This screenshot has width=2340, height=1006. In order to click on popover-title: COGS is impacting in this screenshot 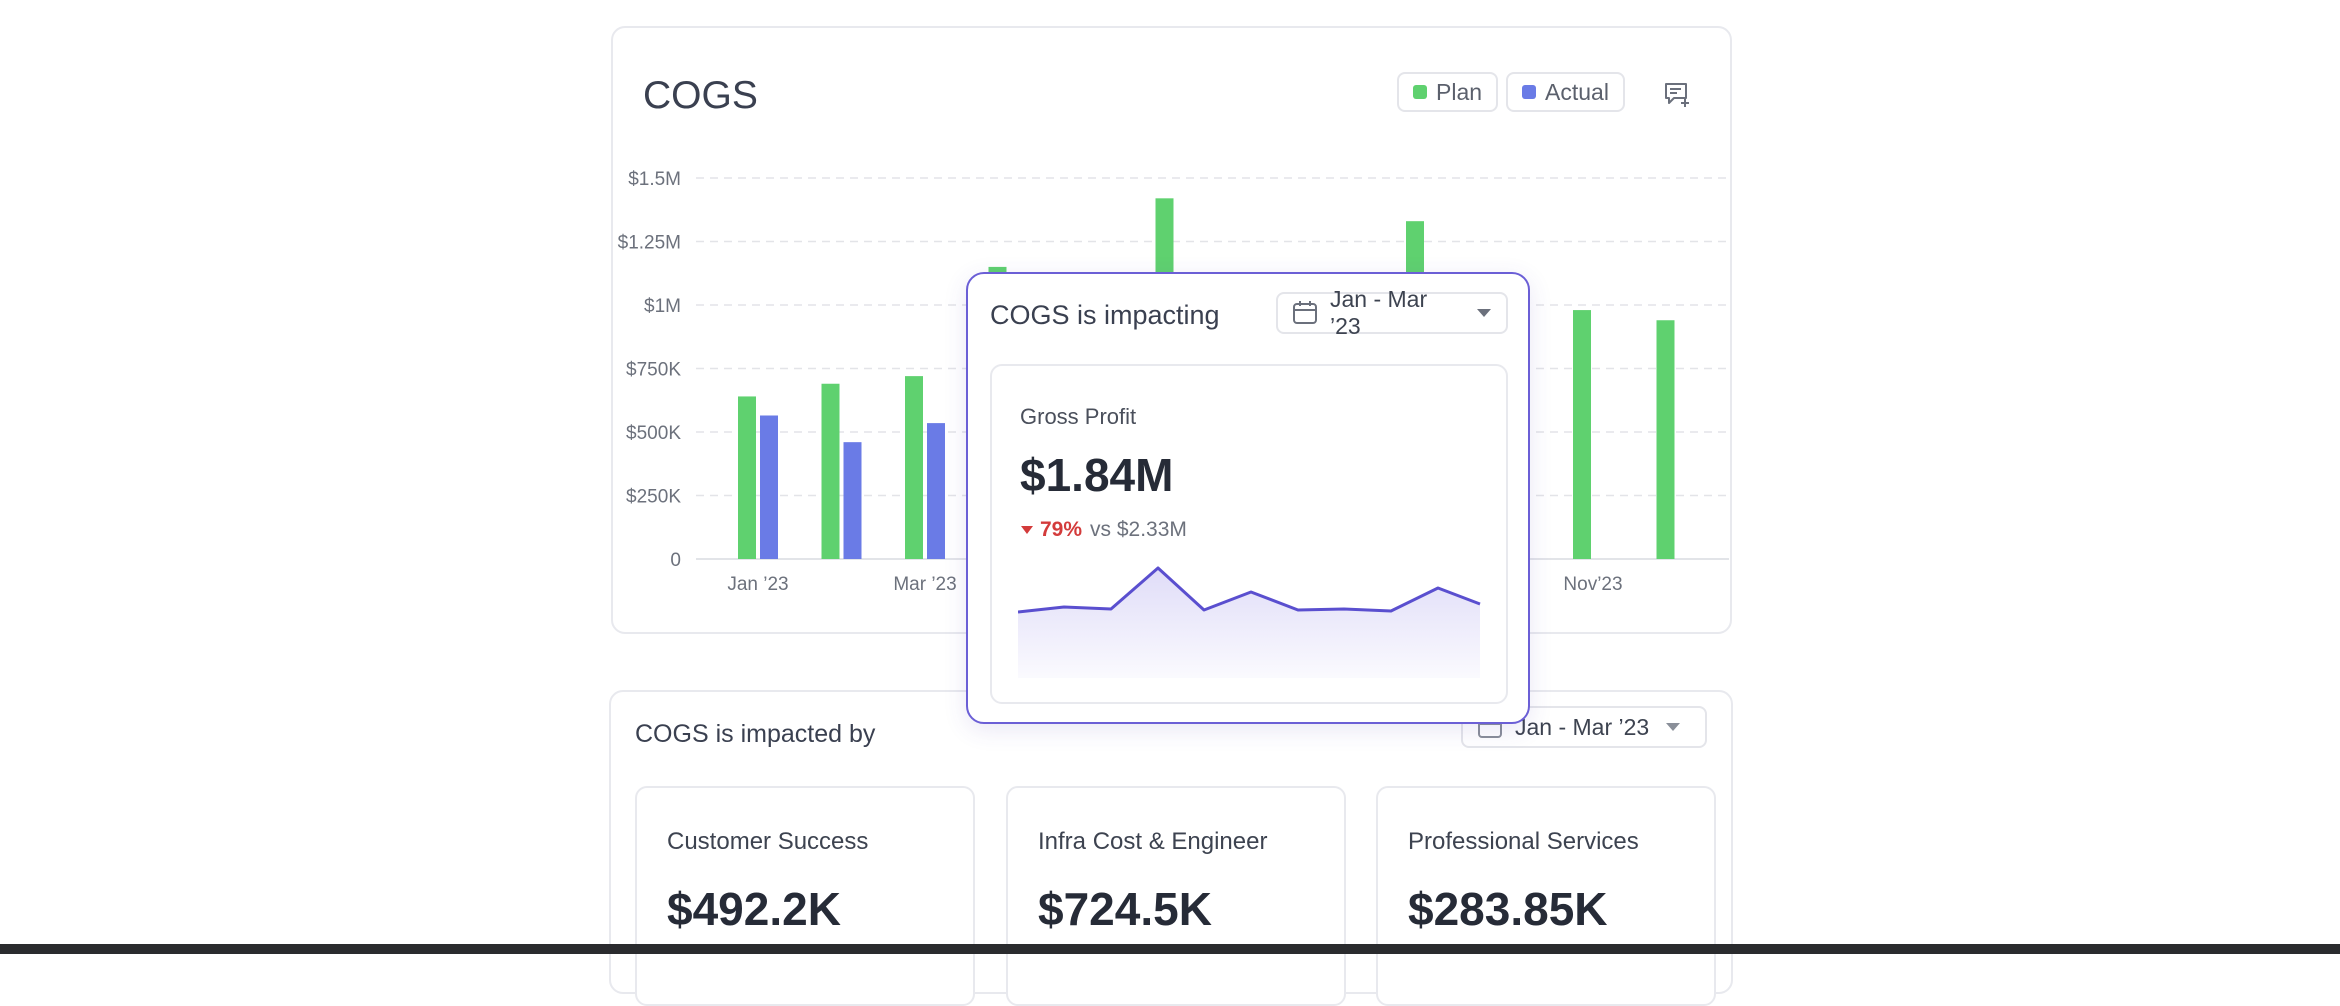, I will do `click(1105, 315)`.